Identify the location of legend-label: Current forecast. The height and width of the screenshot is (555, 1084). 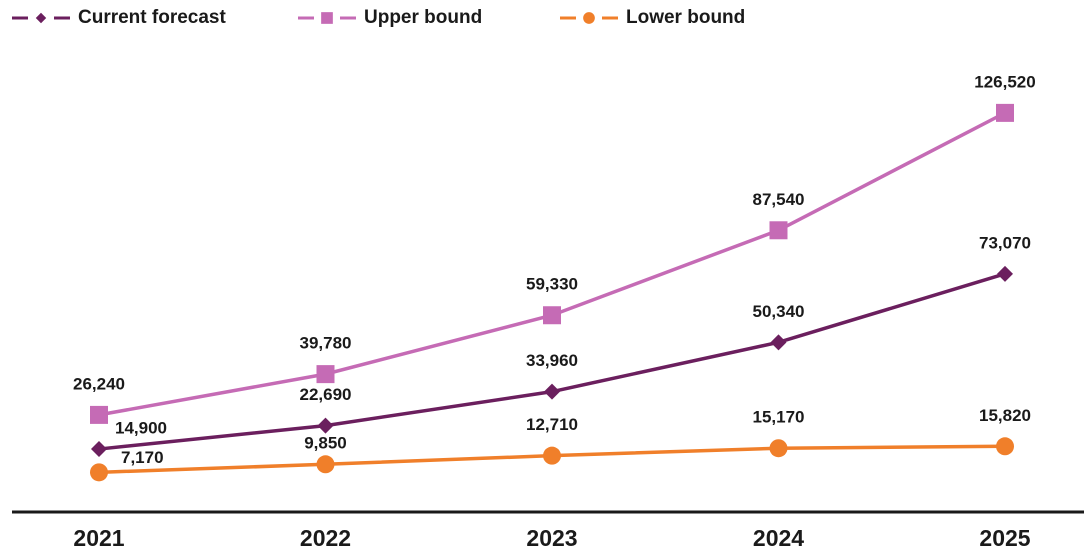
(152, 17).